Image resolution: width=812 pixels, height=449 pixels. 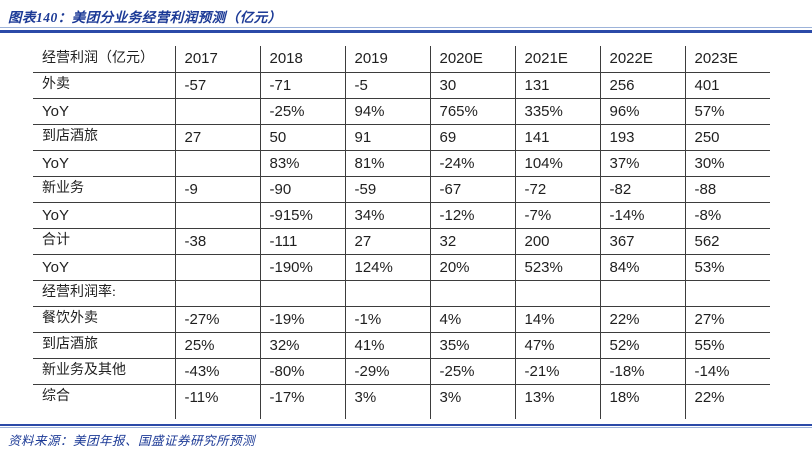 I want to click on value-cell: 523%, so click(x=557, y=267).